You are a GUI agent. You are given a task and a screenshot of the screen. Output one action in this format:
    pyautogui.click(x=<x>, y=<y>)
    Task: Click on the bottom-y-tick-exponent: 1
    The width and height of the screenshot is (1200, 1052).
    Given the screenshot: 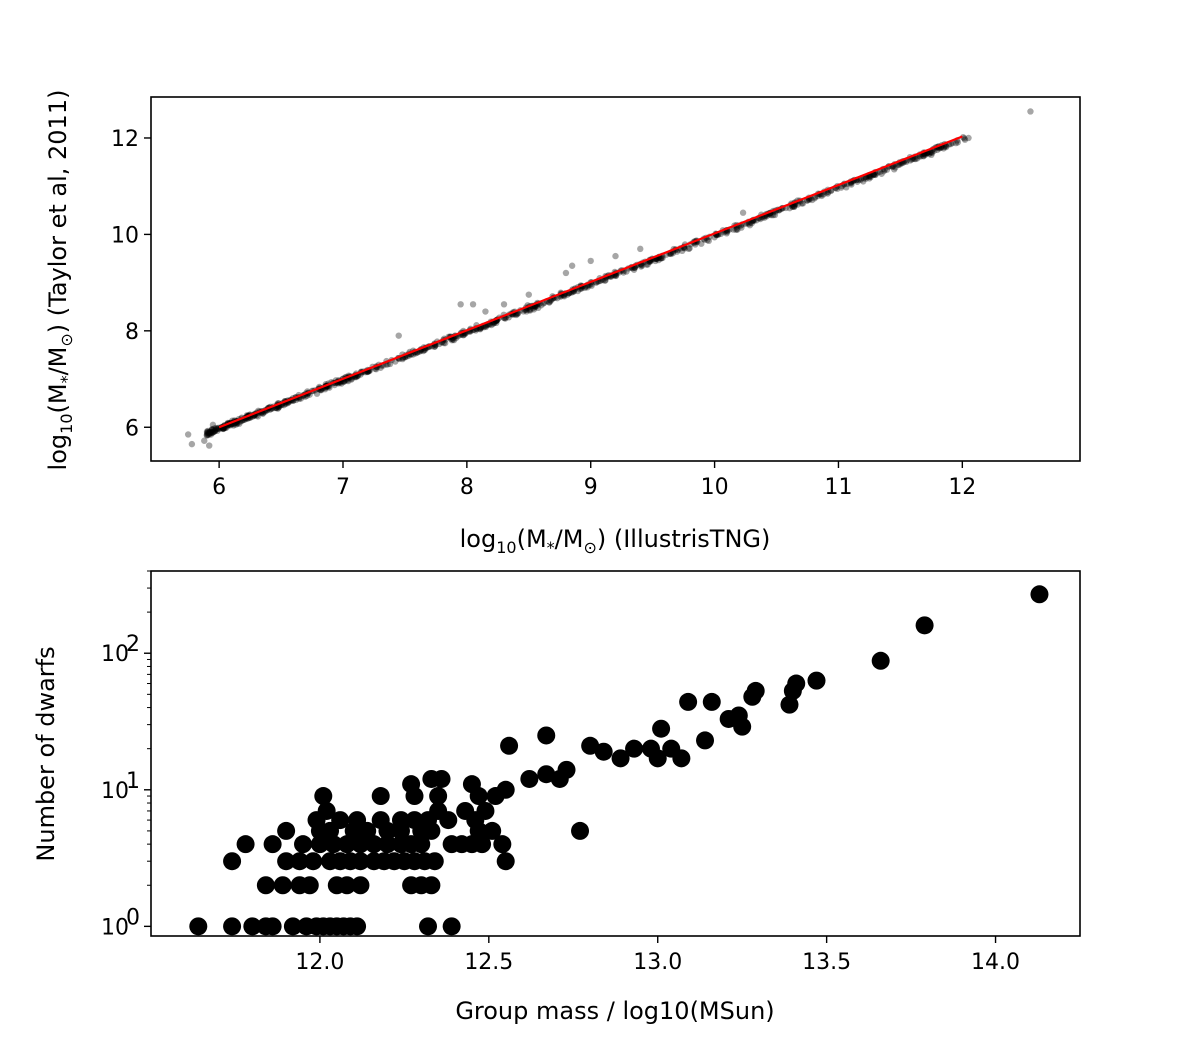 What is the action you would take?
    pyautogui.click(x=133, y=781)
    